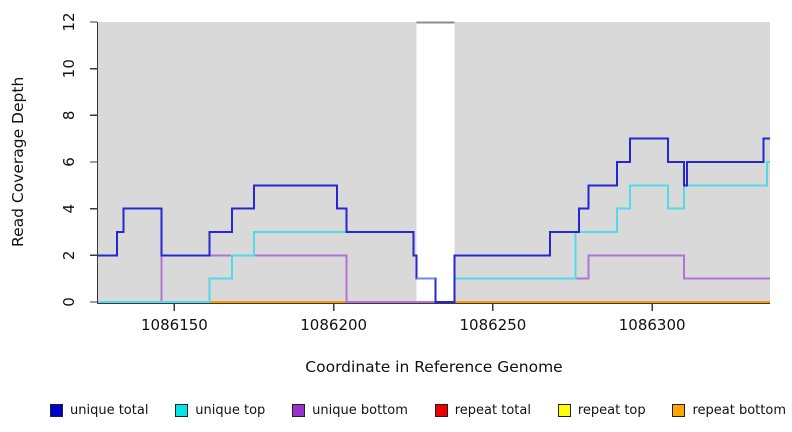 This screenshot has width=792, height=432. I want to click on y-tick-label-10: 10, so click(69, 68).